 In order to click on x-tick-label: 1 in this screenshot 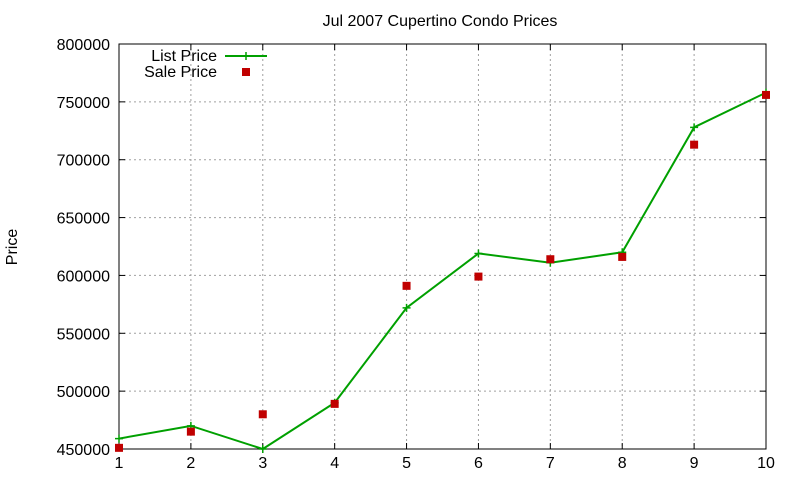, I will do `click(119, 463)`.